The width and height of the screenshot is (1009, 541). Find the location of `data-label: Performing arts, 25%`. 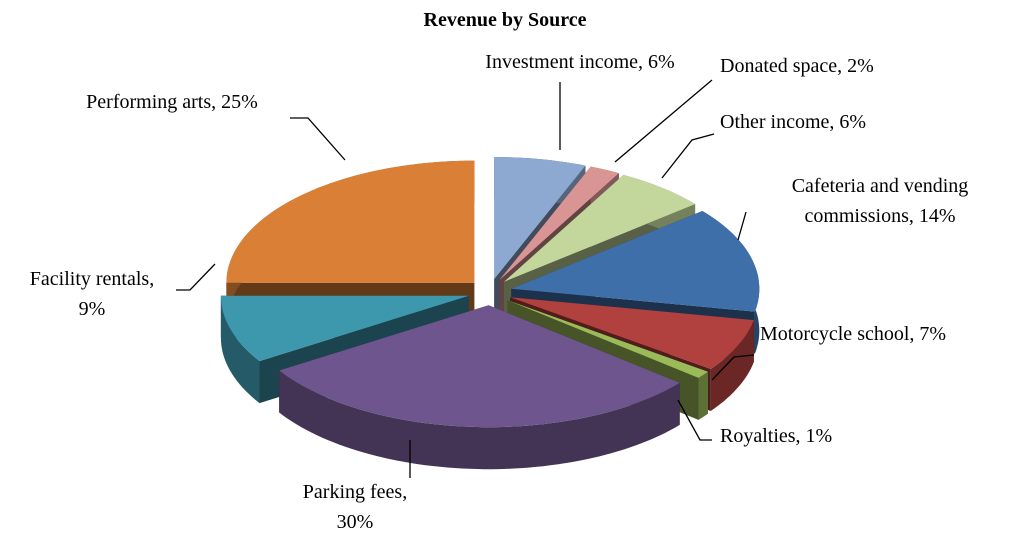

data-label: Performing arts, 25% is located at coordinates (172, 102).